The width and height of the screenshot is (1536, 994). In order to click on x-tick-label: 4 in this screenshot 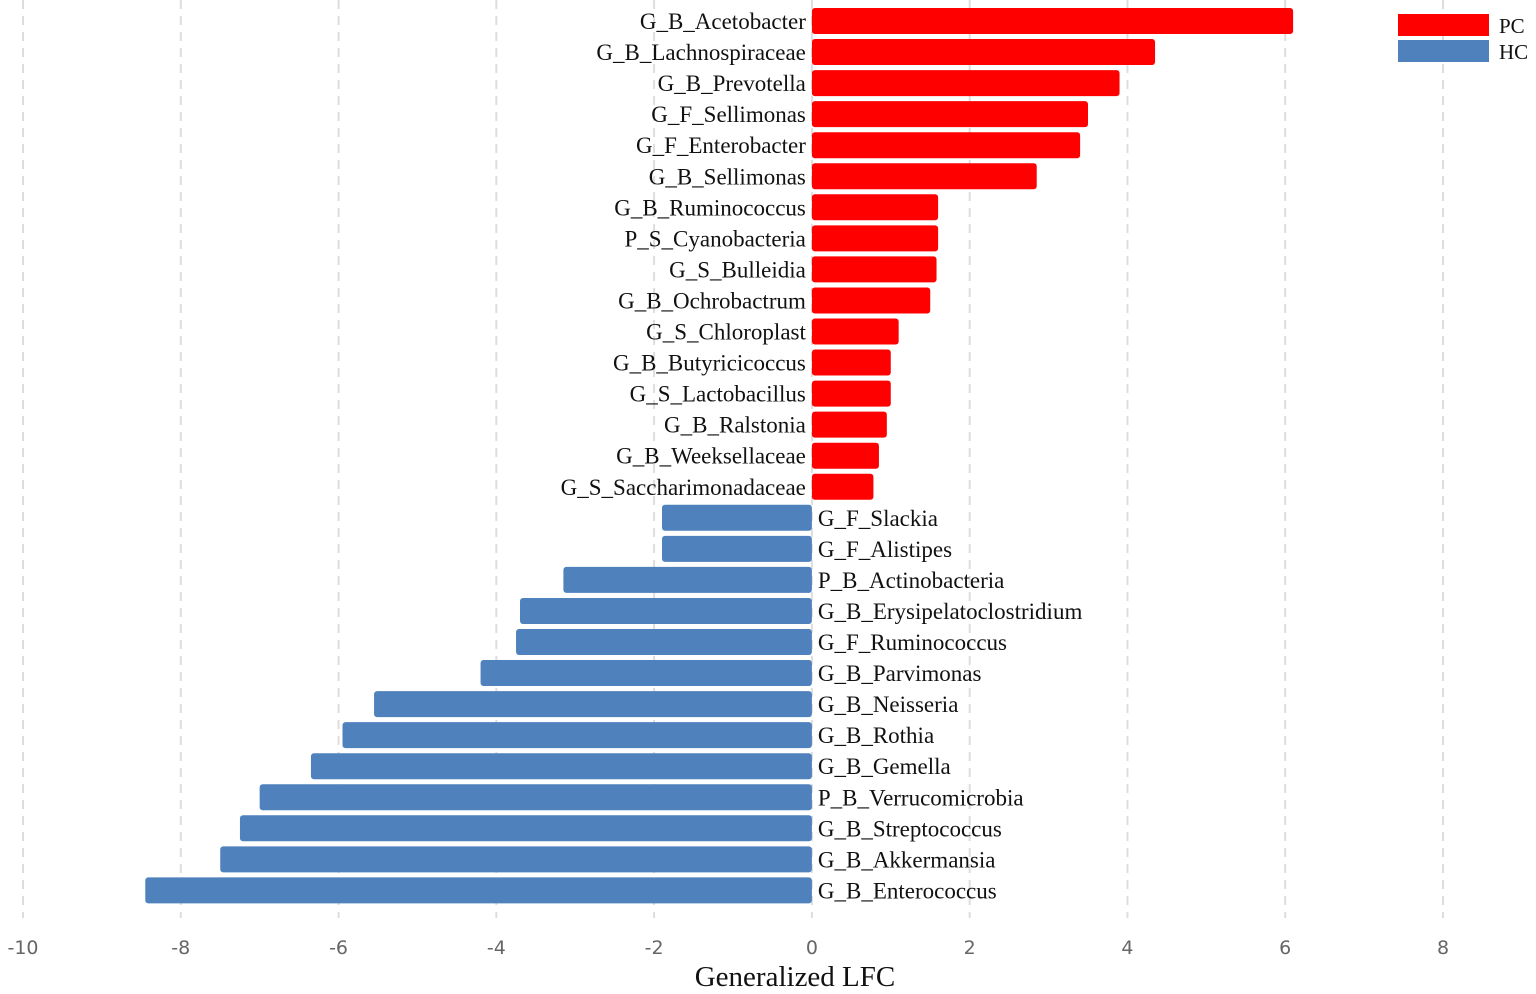, I will do `click(1127, 948)`.